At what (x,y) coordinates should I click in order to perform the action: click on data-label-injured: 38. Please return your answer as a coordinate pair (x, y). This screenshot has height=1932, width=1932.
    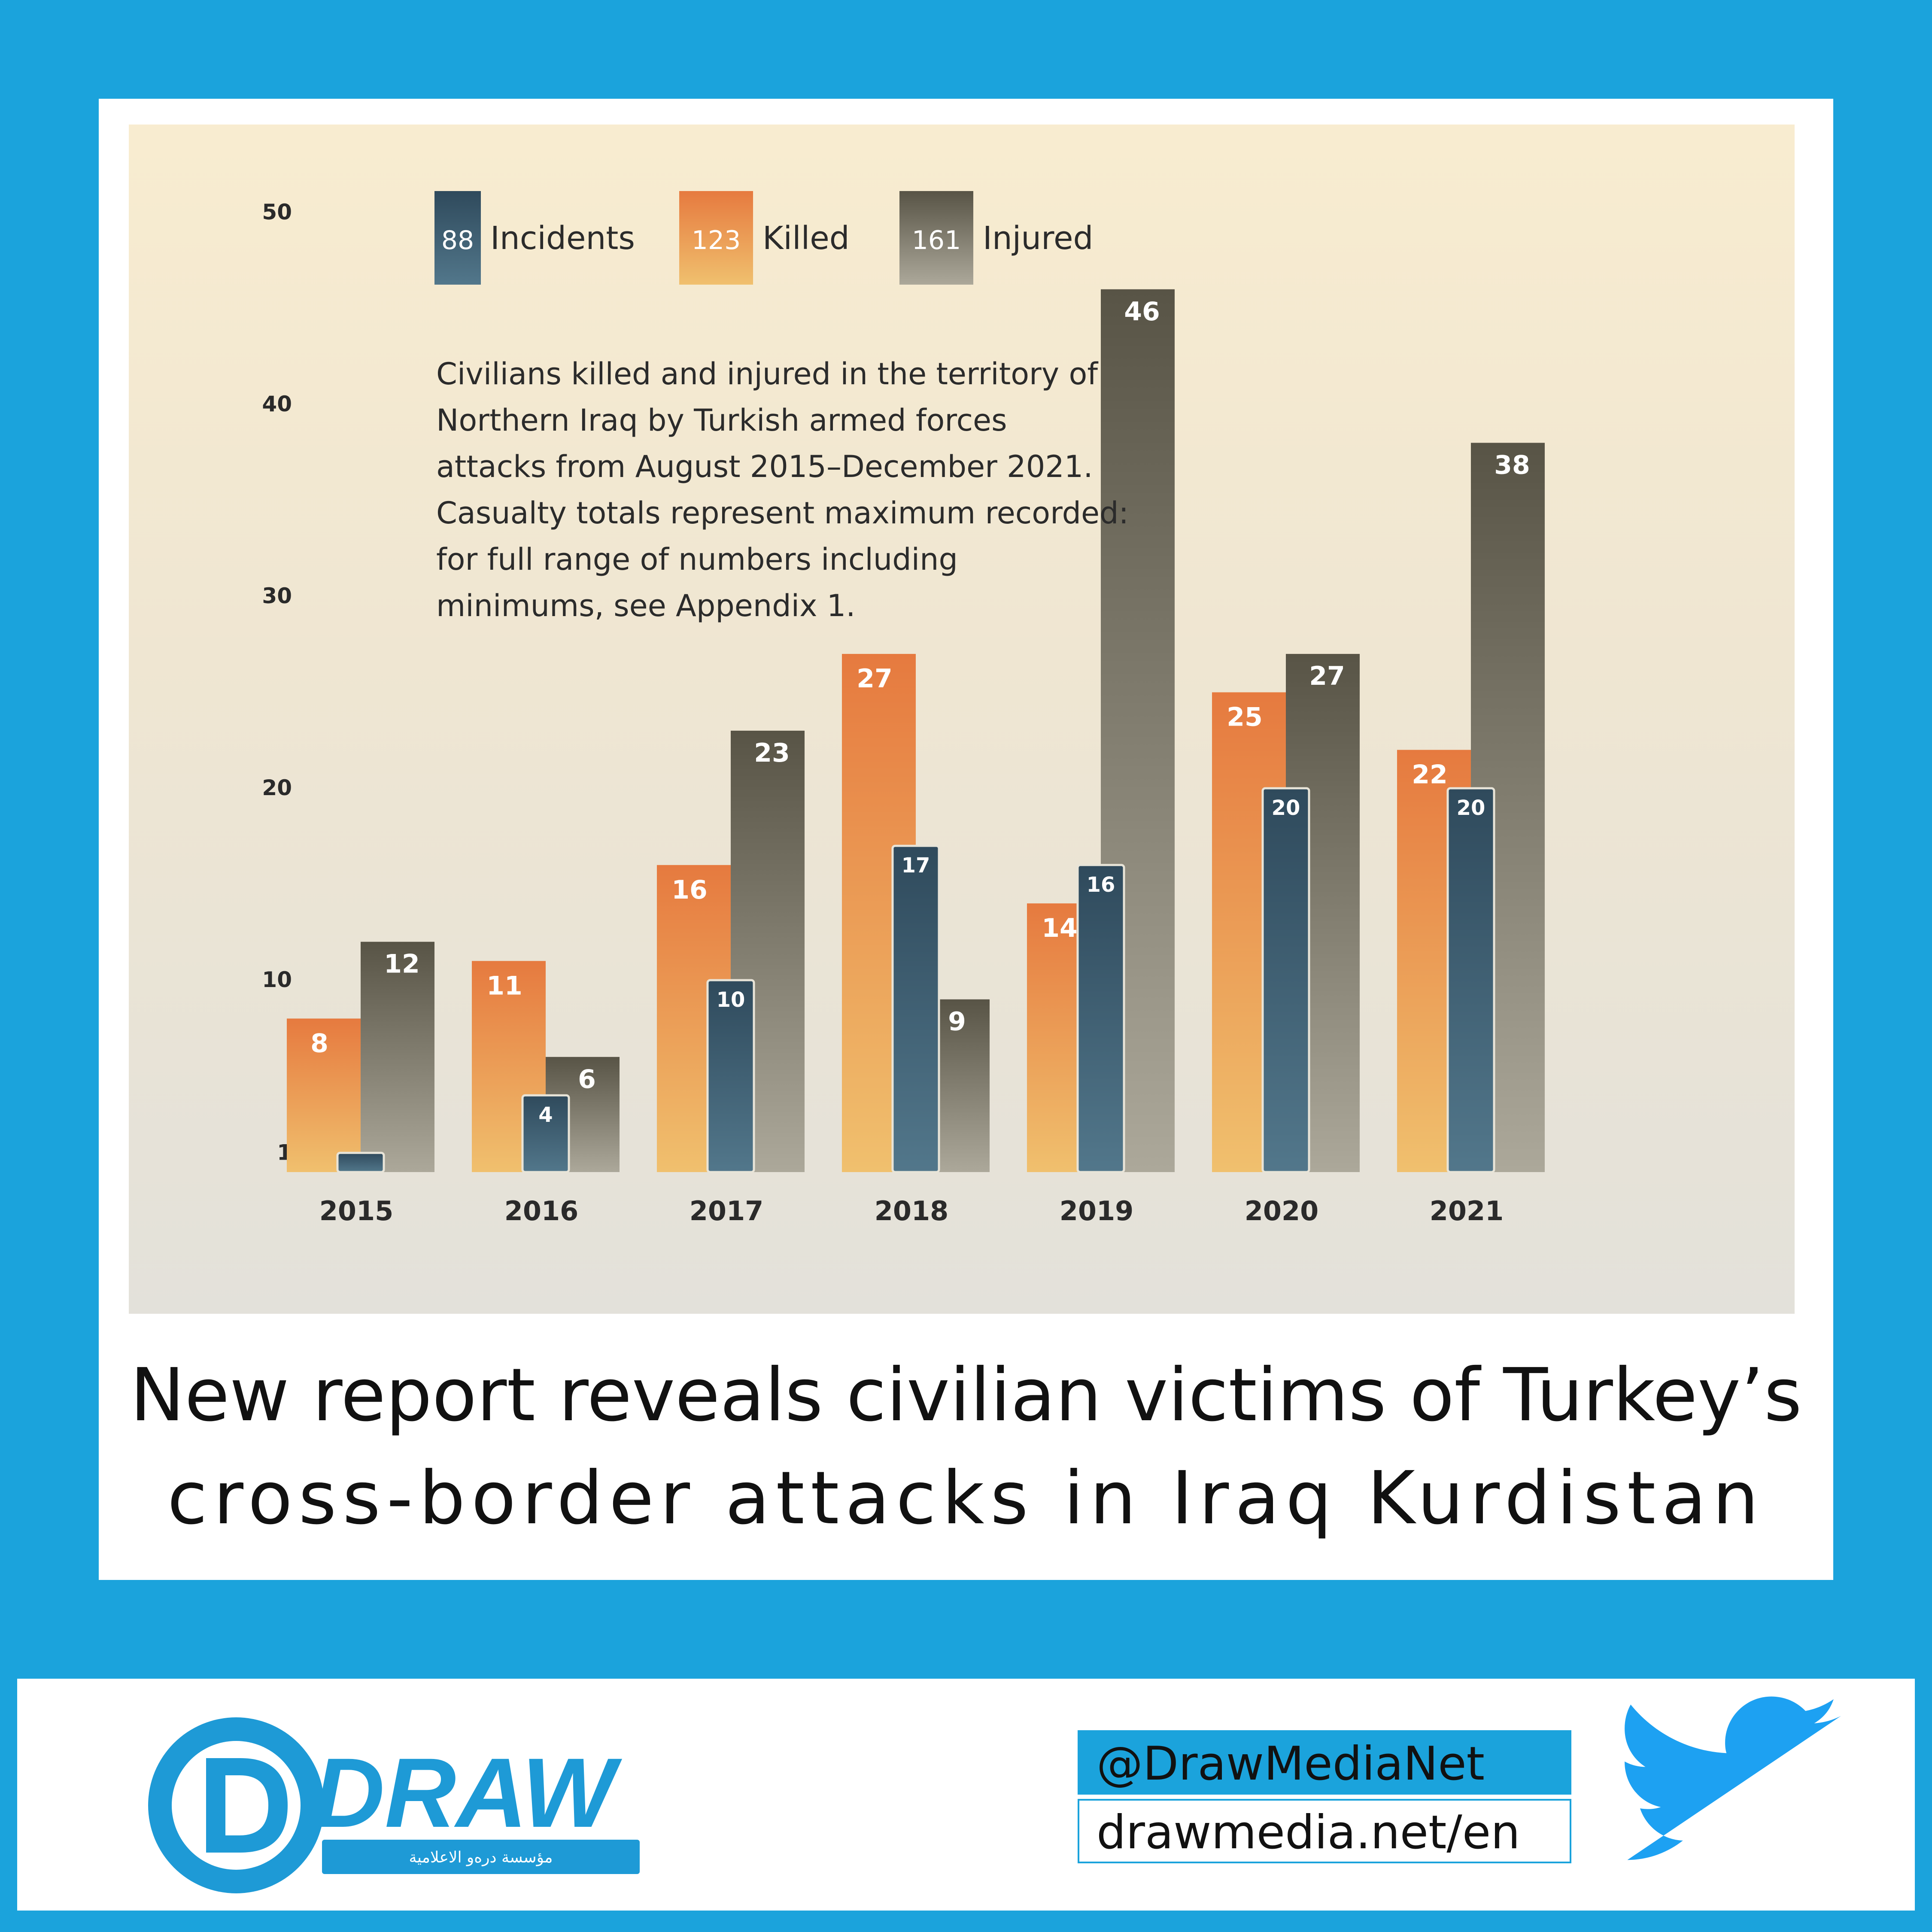
    Looking at the image, I should click on (1512, 465).